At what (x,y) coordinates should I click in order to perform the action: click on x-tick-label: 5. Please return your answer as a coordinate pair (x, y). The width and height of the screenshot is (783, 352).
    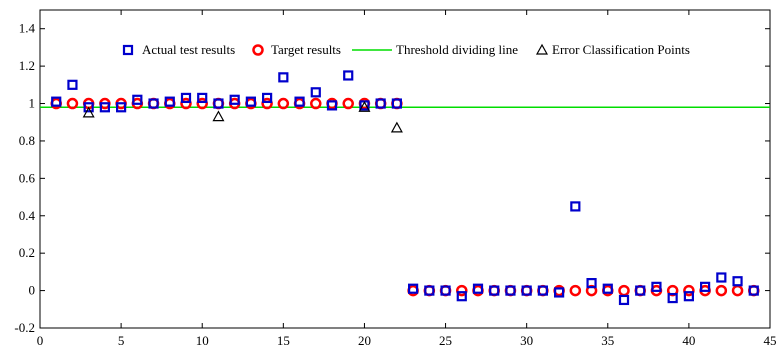
    Looking at the image, I should click on (121, 340).